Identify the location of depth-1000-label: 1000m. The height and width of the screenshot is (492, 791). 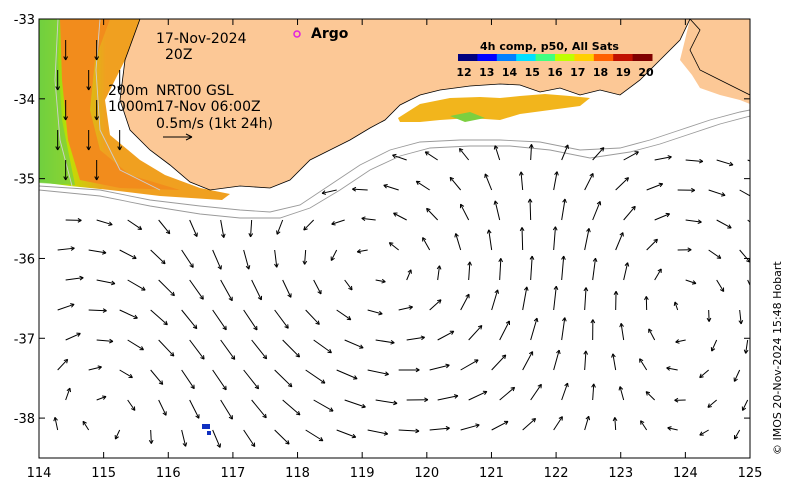
(132, 107).